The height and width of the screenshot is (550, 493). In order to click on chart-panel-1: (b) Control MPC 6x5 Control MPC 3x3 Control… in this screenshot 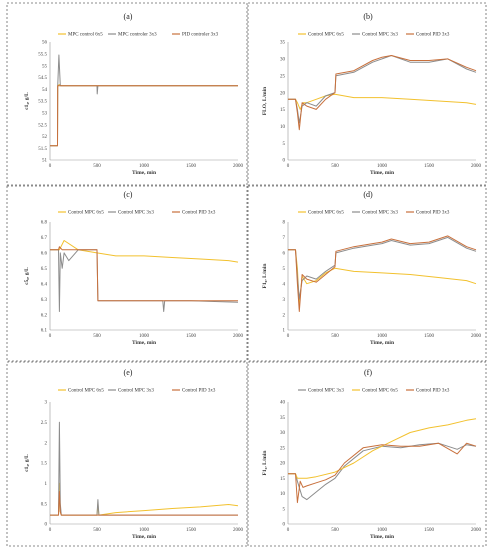, I will do `click(372, 94)`.